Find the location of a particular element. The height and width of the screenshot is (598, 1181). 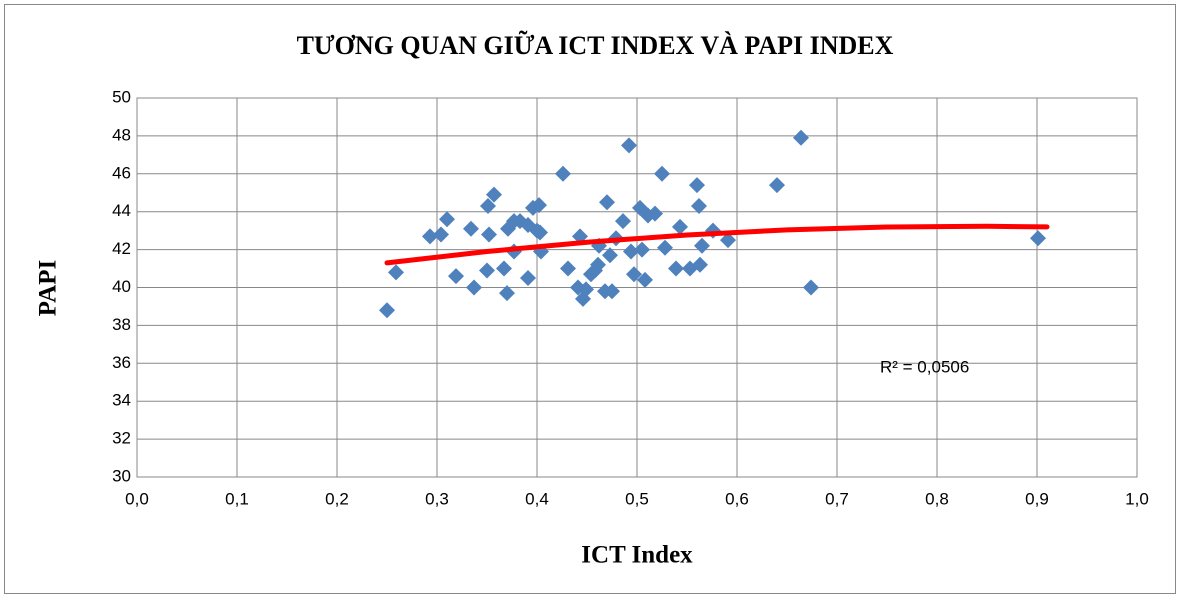

x-tick-label: 0,8 is located at coordinates (937, 498).